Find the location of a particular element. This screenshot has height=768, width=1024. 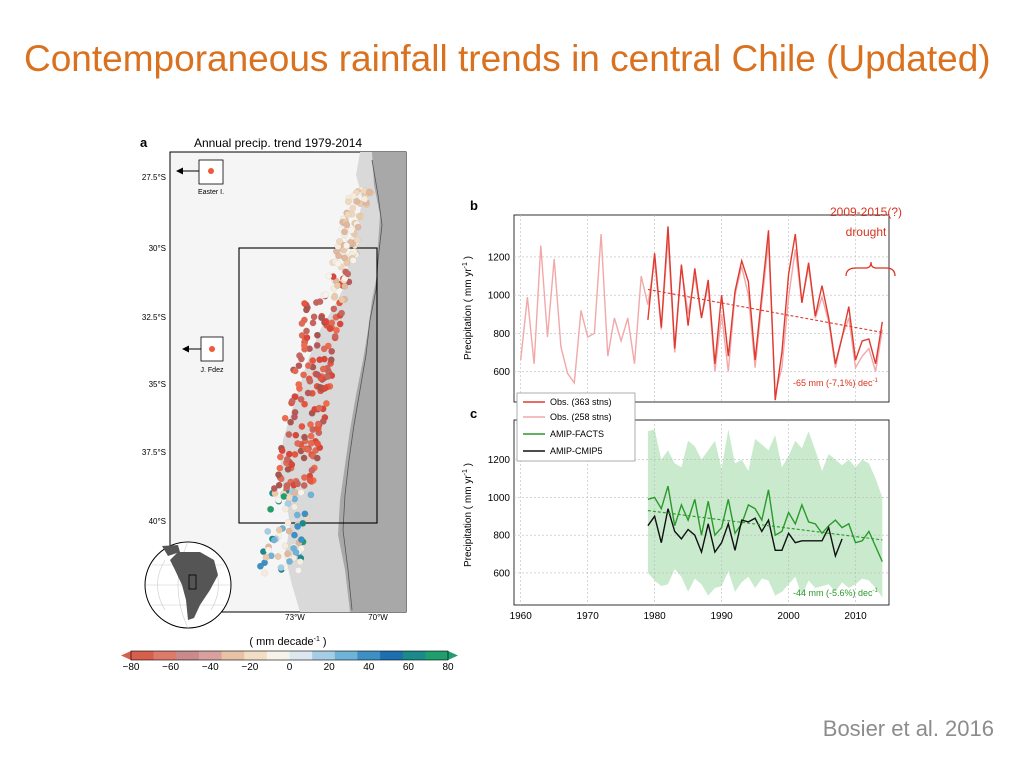

xtick-label: 1990 is located at coordinates (721, 616).